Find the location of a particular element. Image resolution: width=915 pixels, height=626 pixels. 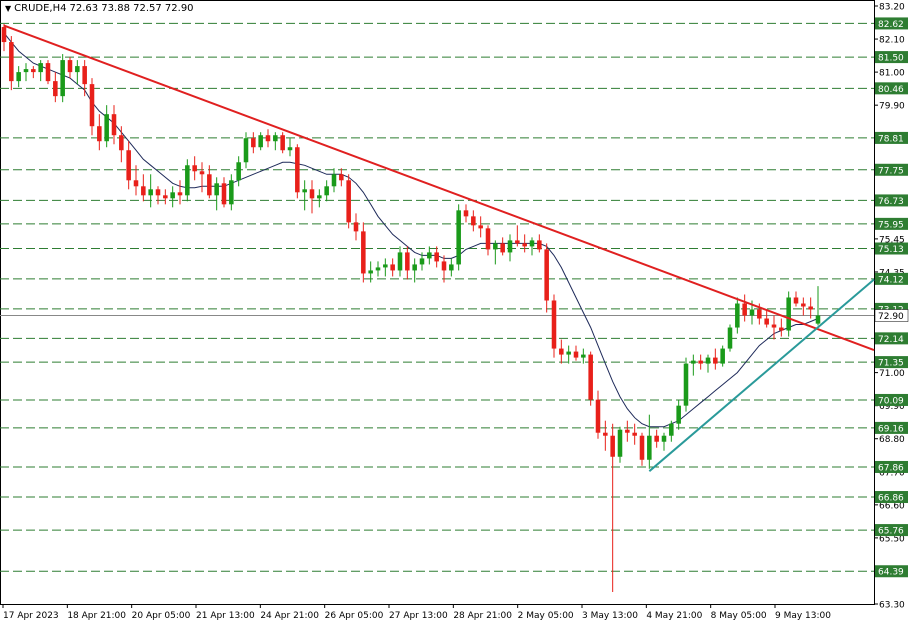

triangle-down-icon: ▼ is located at coordinates (8, 8).